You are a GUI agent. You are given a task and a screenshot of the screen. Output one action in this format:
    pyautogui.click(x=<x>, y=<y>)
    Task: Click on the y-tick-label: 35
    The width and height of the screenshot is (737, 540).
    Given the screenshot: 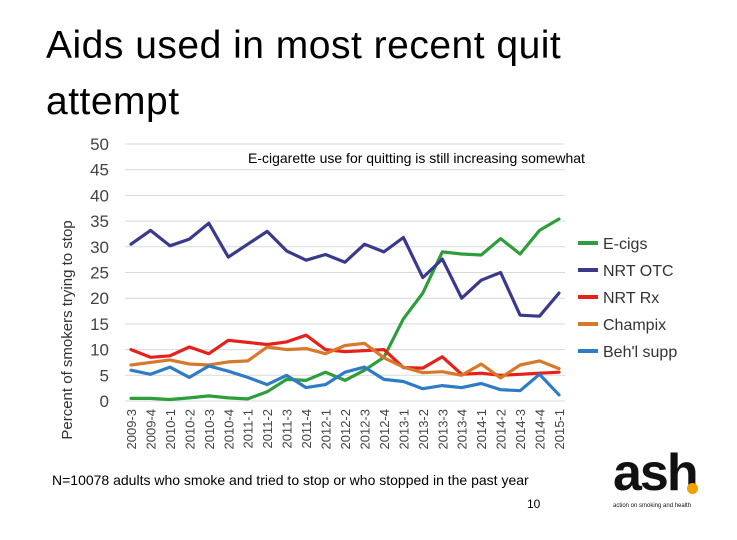 What is the action you would take?
    pyautogui.click(x=99, y=221)
    